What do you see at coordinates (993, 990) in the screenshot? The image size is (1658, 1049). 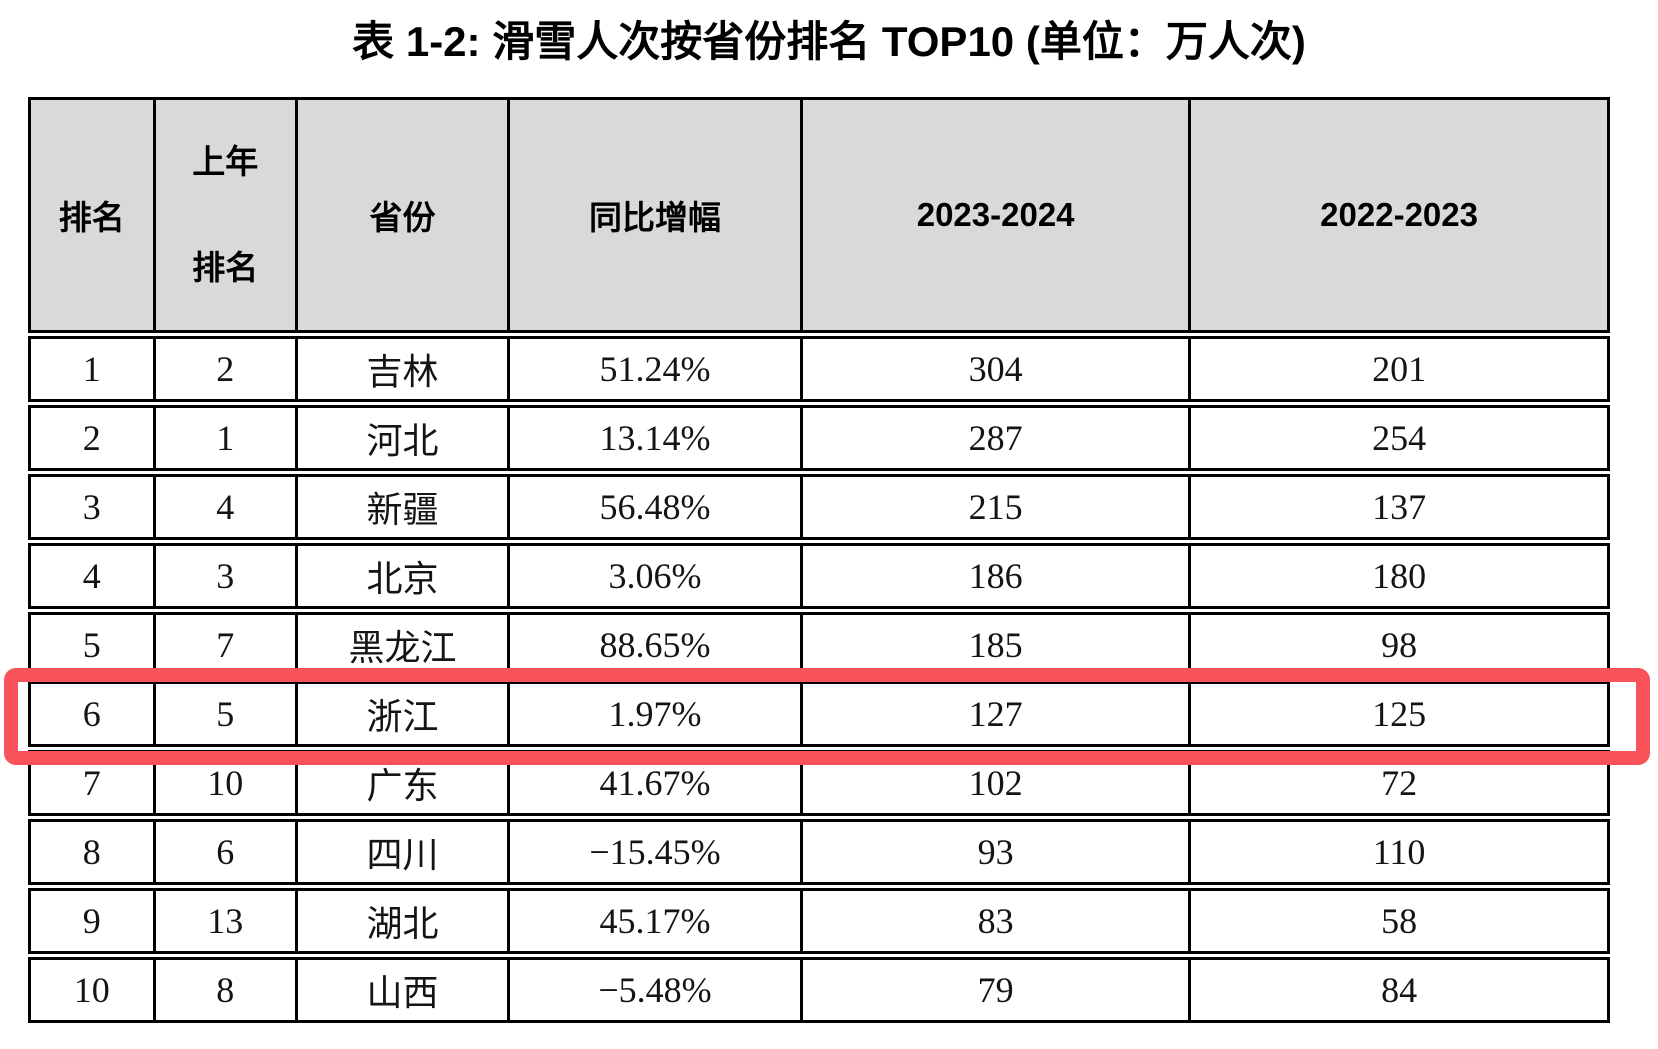 I see `cell-2023-2024: 79` at bounding box center [993, 990].